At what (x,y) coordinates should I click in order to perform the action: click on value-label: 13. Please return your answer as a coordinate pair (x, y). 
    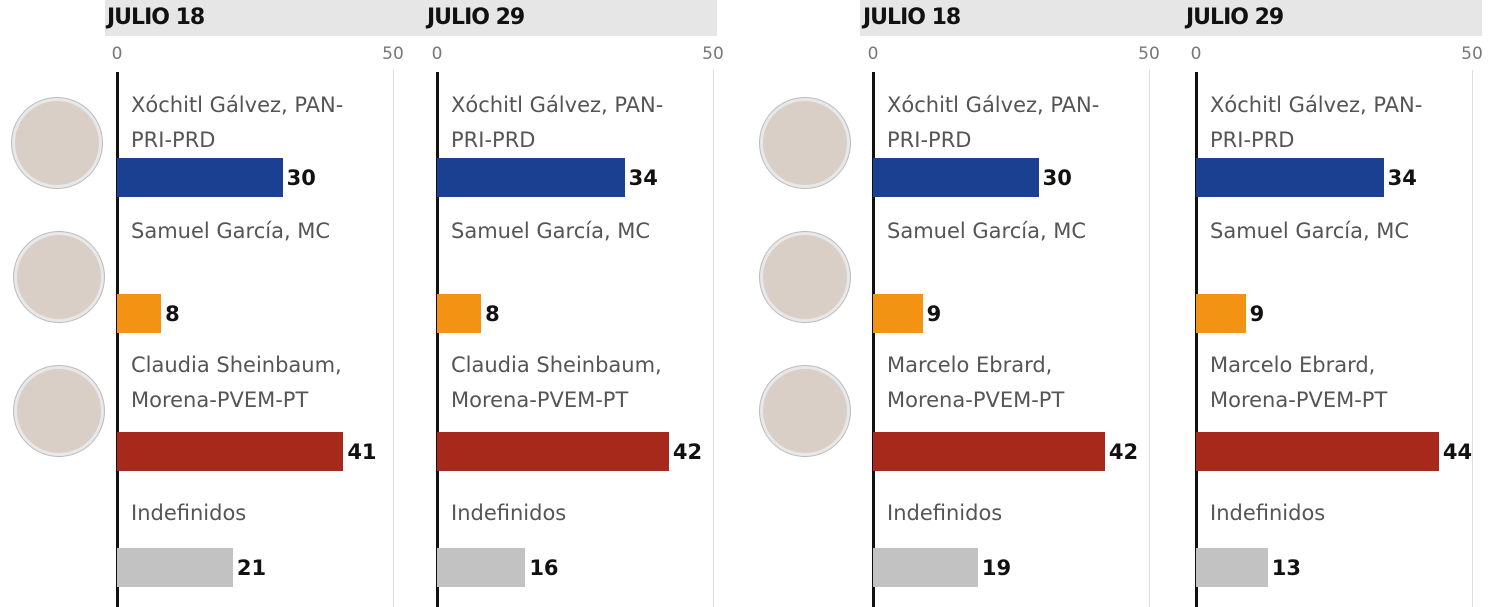
    Looking at the image, I should click on (1286, 568).